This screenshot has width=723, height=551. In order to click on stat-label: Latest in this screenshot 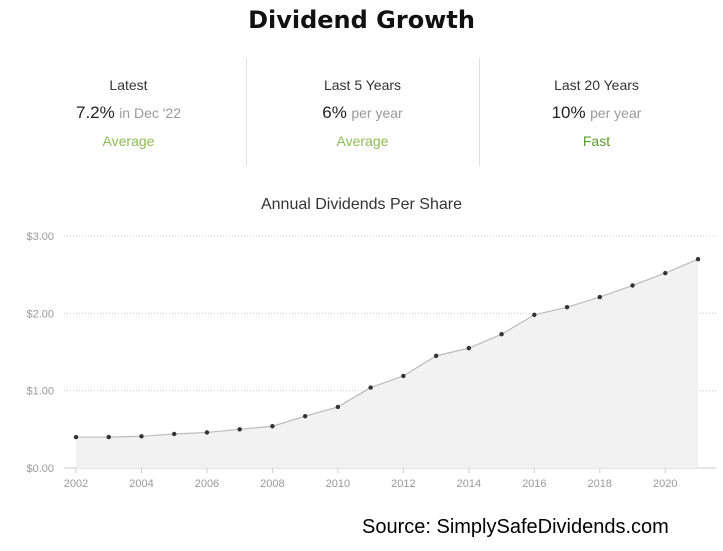, I will do `click(128, 85)`.